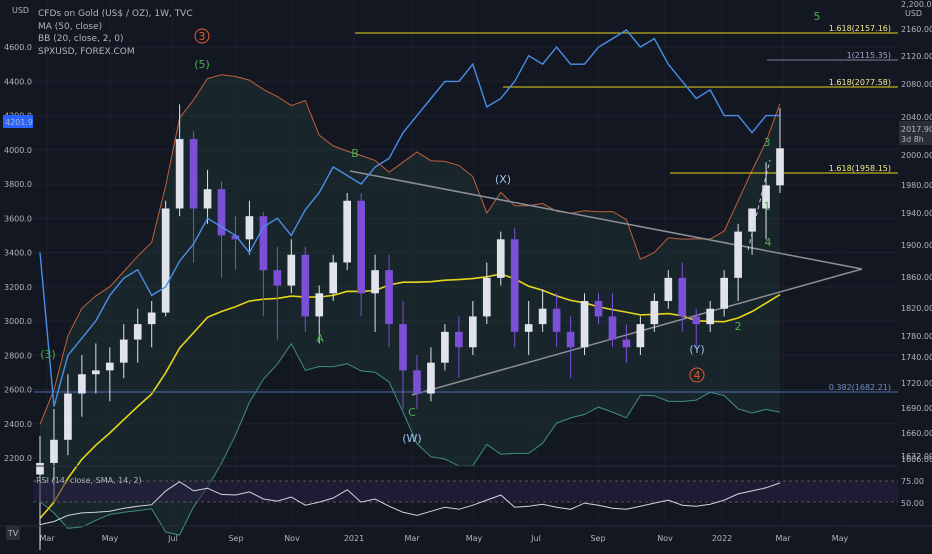  What do you see at coordinates (860, 387) in the screenshot?
I see `fib-label: 0.382(1682.21)` at bounding box center [860, 387].